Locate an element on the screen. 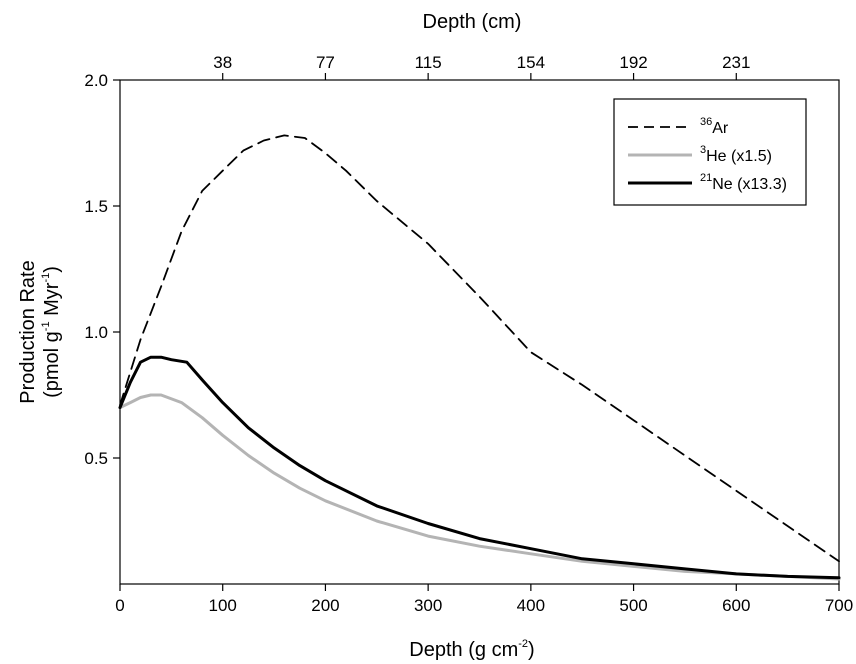 The image size is (856, 664). legend-label-ar36-name: Ar is located at coordinates (720, 128).